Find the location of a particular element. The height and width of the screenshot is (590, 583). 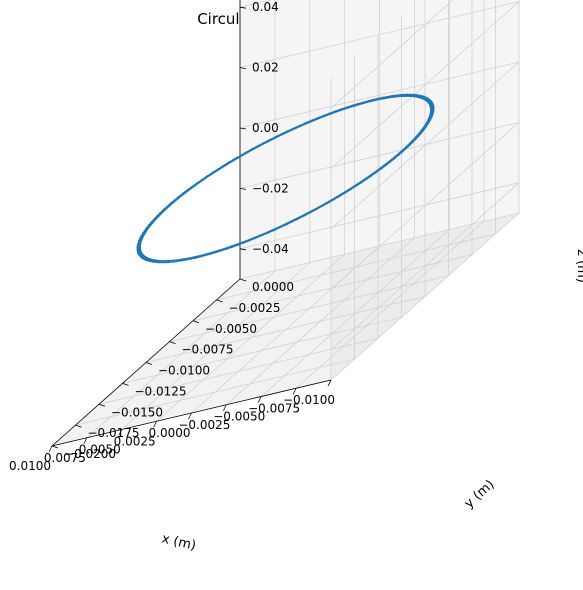

x-axis-label: x (m) is located at coordinates (178, 542).